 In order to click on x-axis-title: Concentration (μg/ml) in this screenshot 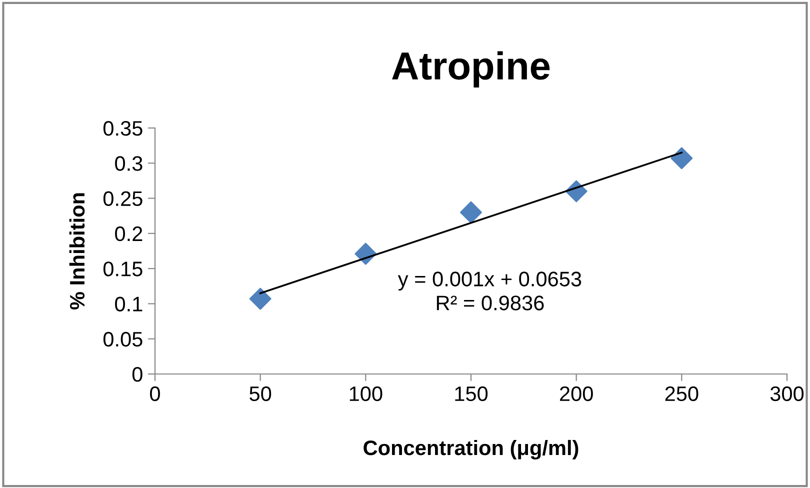, I will do `click(471, 450)`.